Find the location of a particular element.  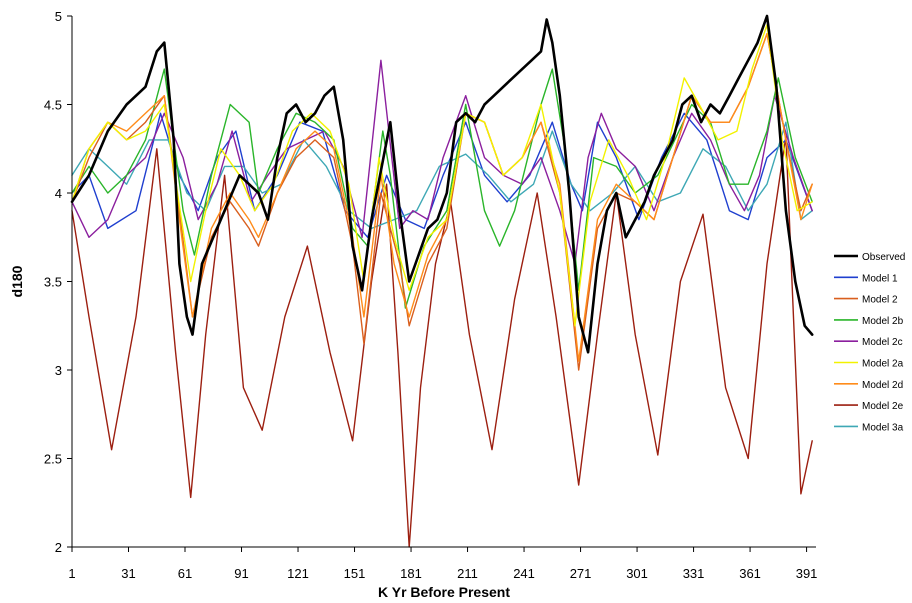

legend-label: Model 2d is located at coordinates (882, 385).